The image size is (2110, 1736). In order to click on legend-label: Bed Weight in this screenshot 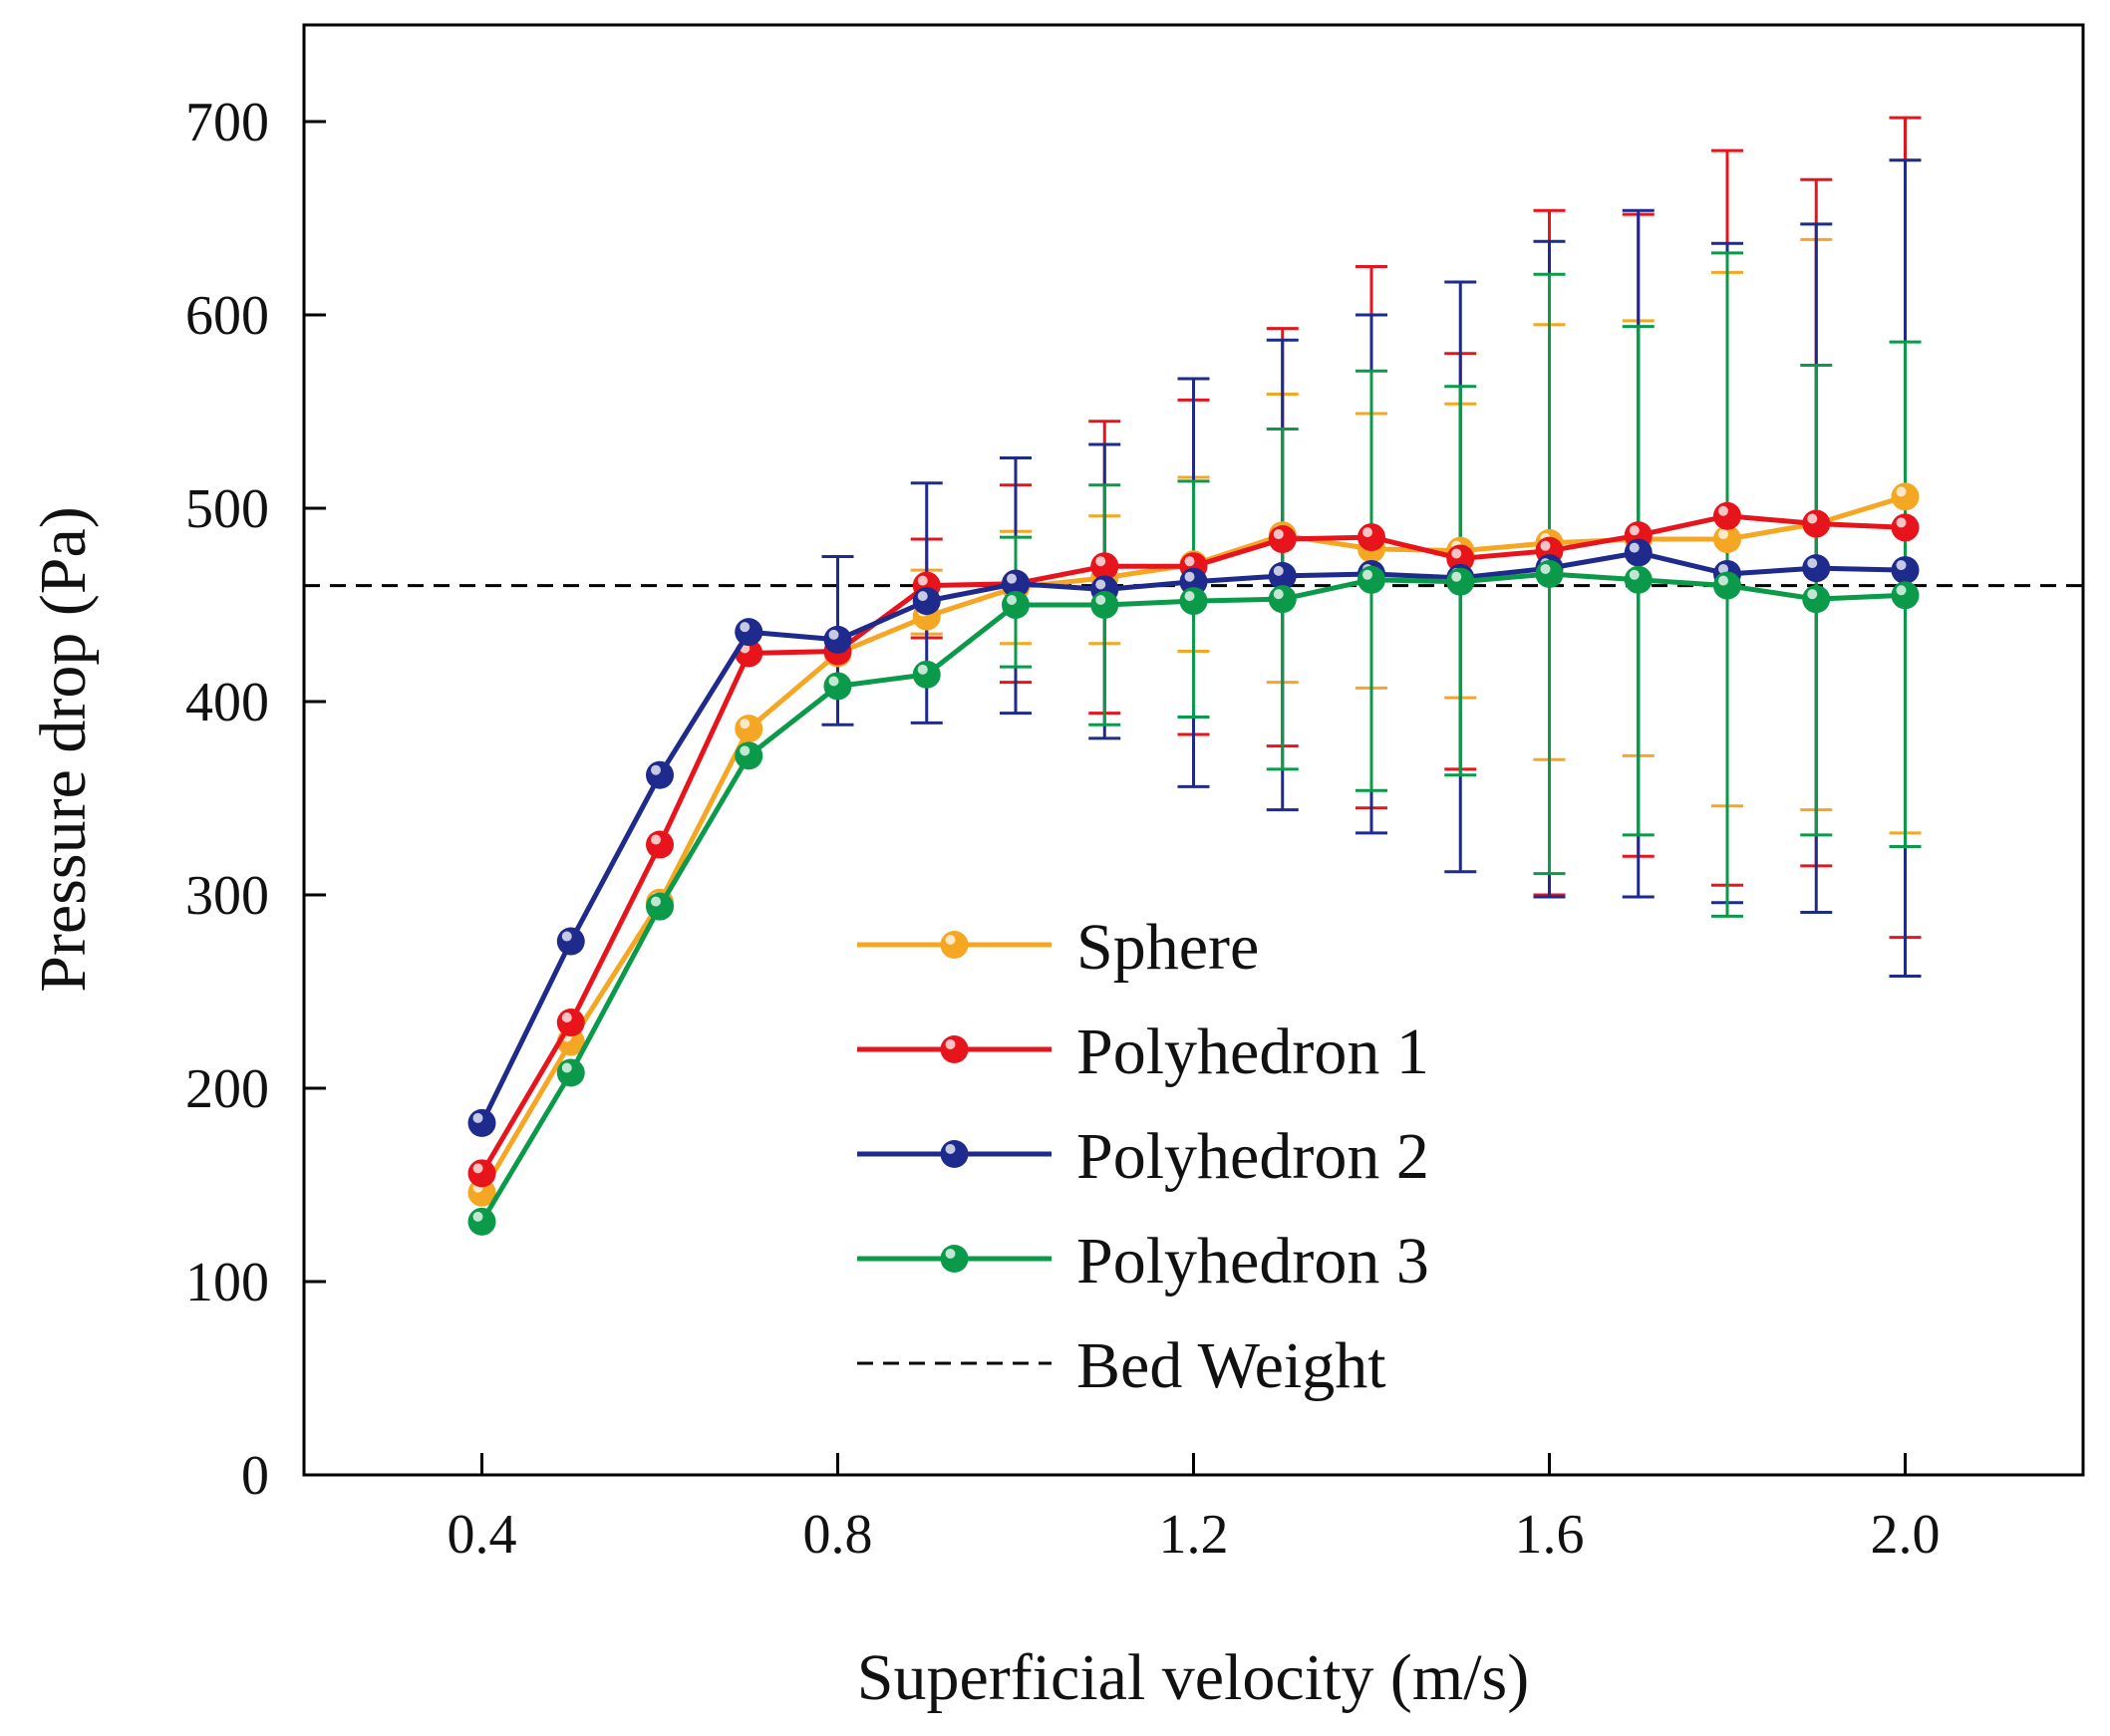, I will do `click(1231, 1365)`.